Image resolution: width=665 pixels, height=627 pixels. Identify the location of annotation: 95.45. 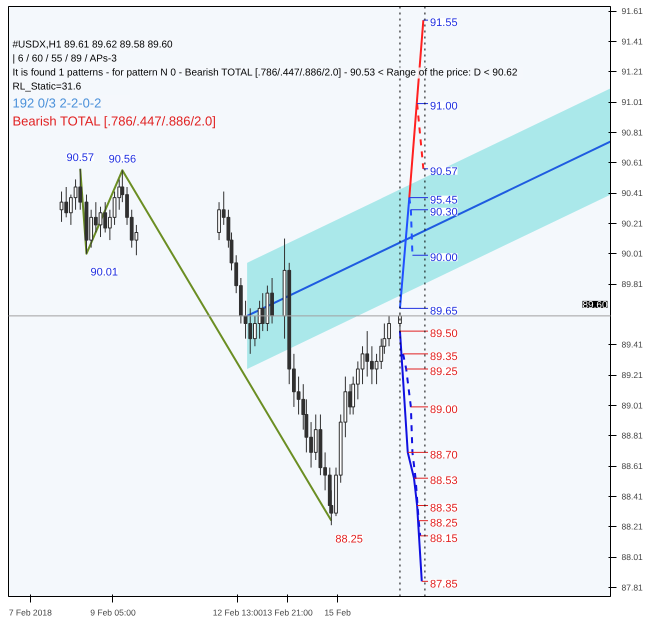
(444, 200).